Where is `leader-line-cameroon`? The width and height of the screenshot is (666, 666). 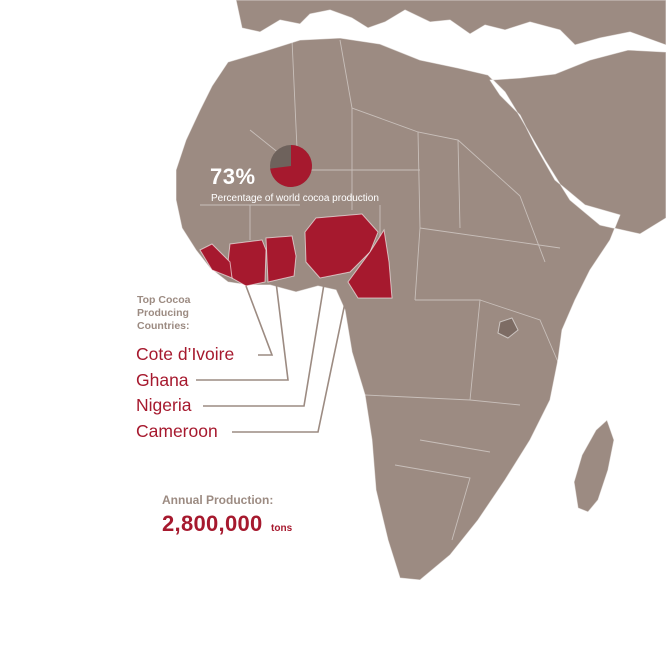
leader-line-cameroon is located at coordinates (289, 365).